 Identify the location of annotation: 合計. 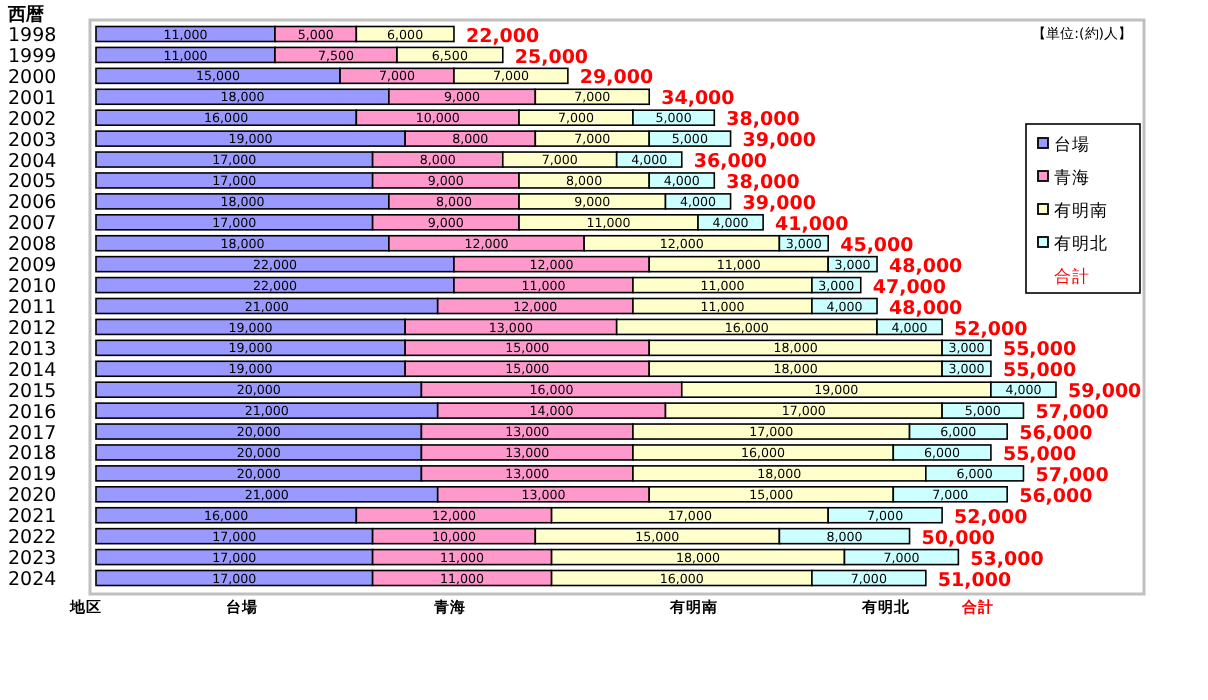
(1072, 277).